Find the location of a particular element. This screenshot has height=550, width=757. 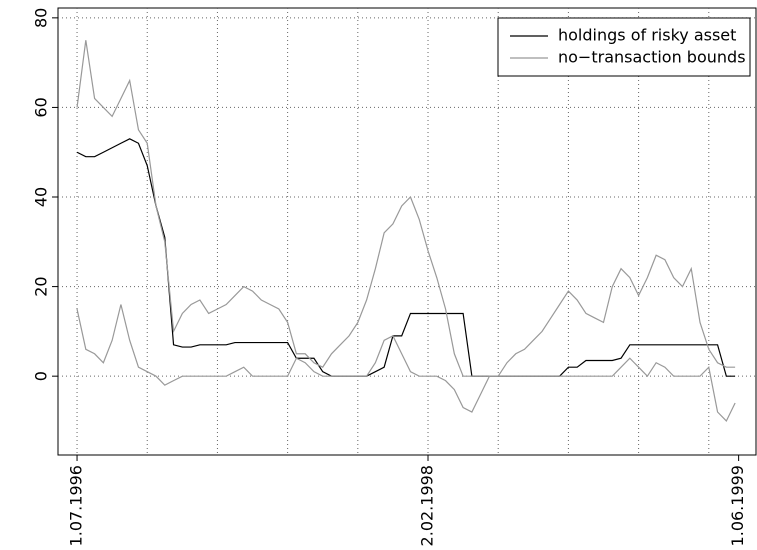

legend-label: no−transaction bounds is located at coordinates (652, 57).